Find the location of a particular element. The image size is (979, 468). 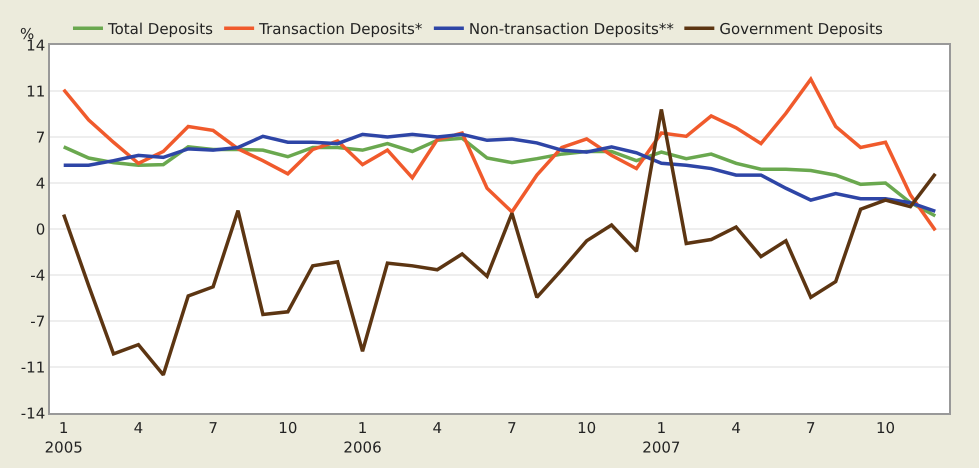

y-tick-label: -7 is located at coordinates (38, 321).